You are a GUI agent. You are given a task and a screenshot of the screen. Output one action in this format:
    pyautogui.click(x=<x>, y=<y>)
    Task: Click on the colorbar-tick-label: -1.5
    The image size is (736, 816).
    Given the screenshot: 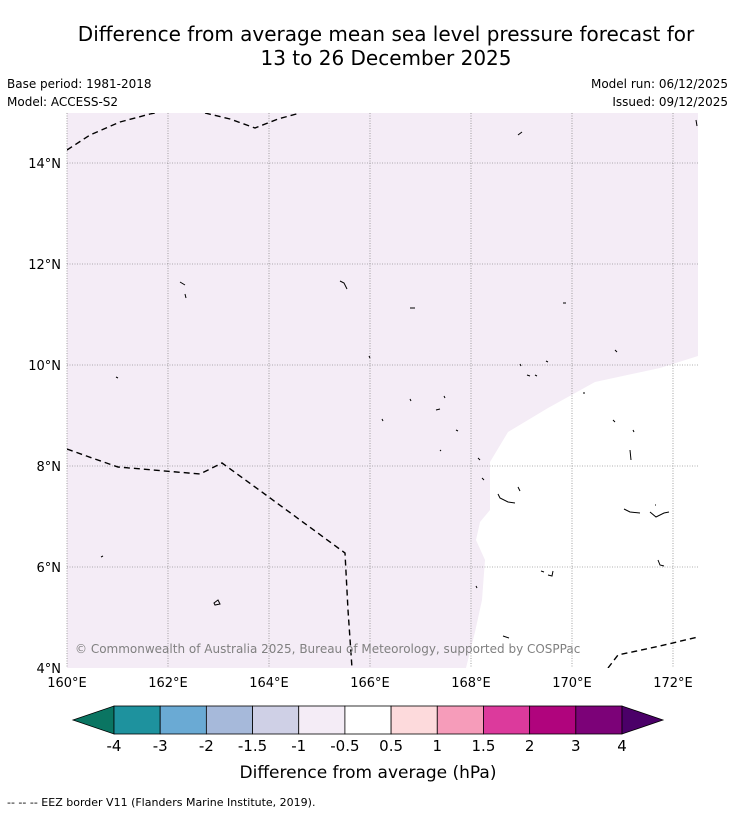 What is the action you would take?
    pyautogui.click(x=252, y=746)
    